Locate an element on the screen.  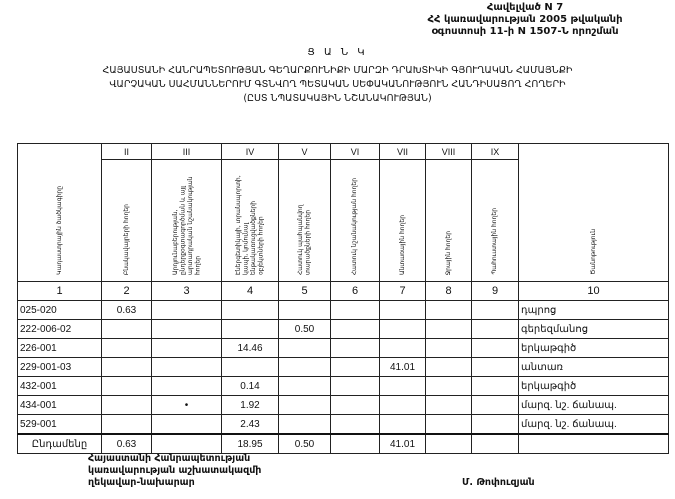
header-text: Անտառային հողեր is located at coordinates (402, 245).